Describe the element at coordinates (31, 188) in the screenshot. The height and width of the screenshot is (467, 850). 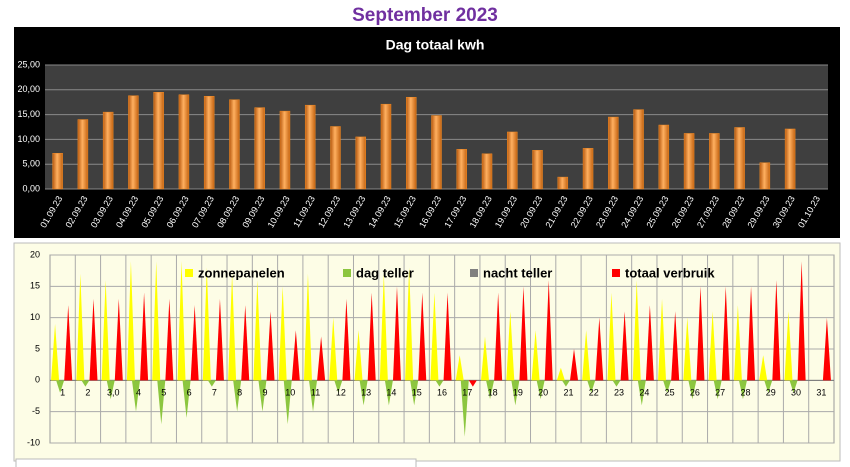
I see `y-tick-label: 0,00` at that location.